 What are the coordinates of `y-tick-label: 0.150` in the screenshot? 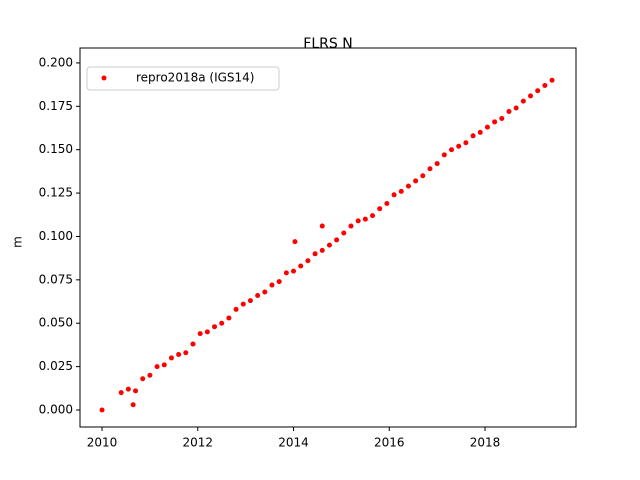 It's located at (56, 149).